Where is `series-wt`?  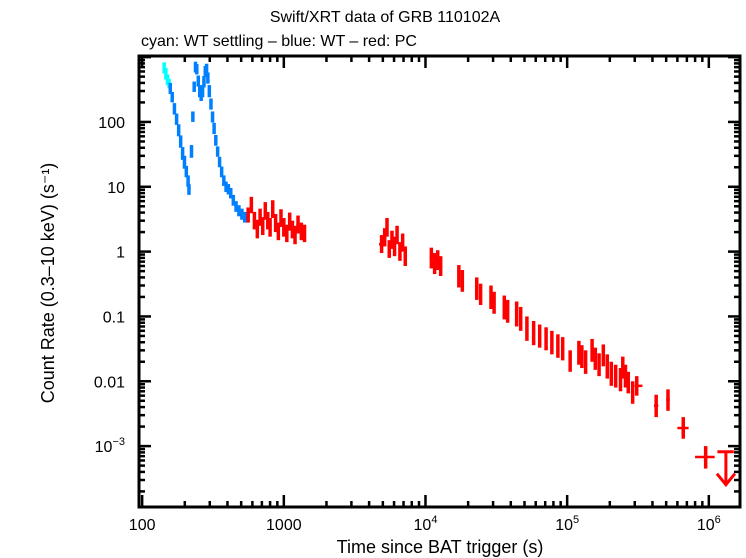
series-wt is located at coordinates (207, 142).